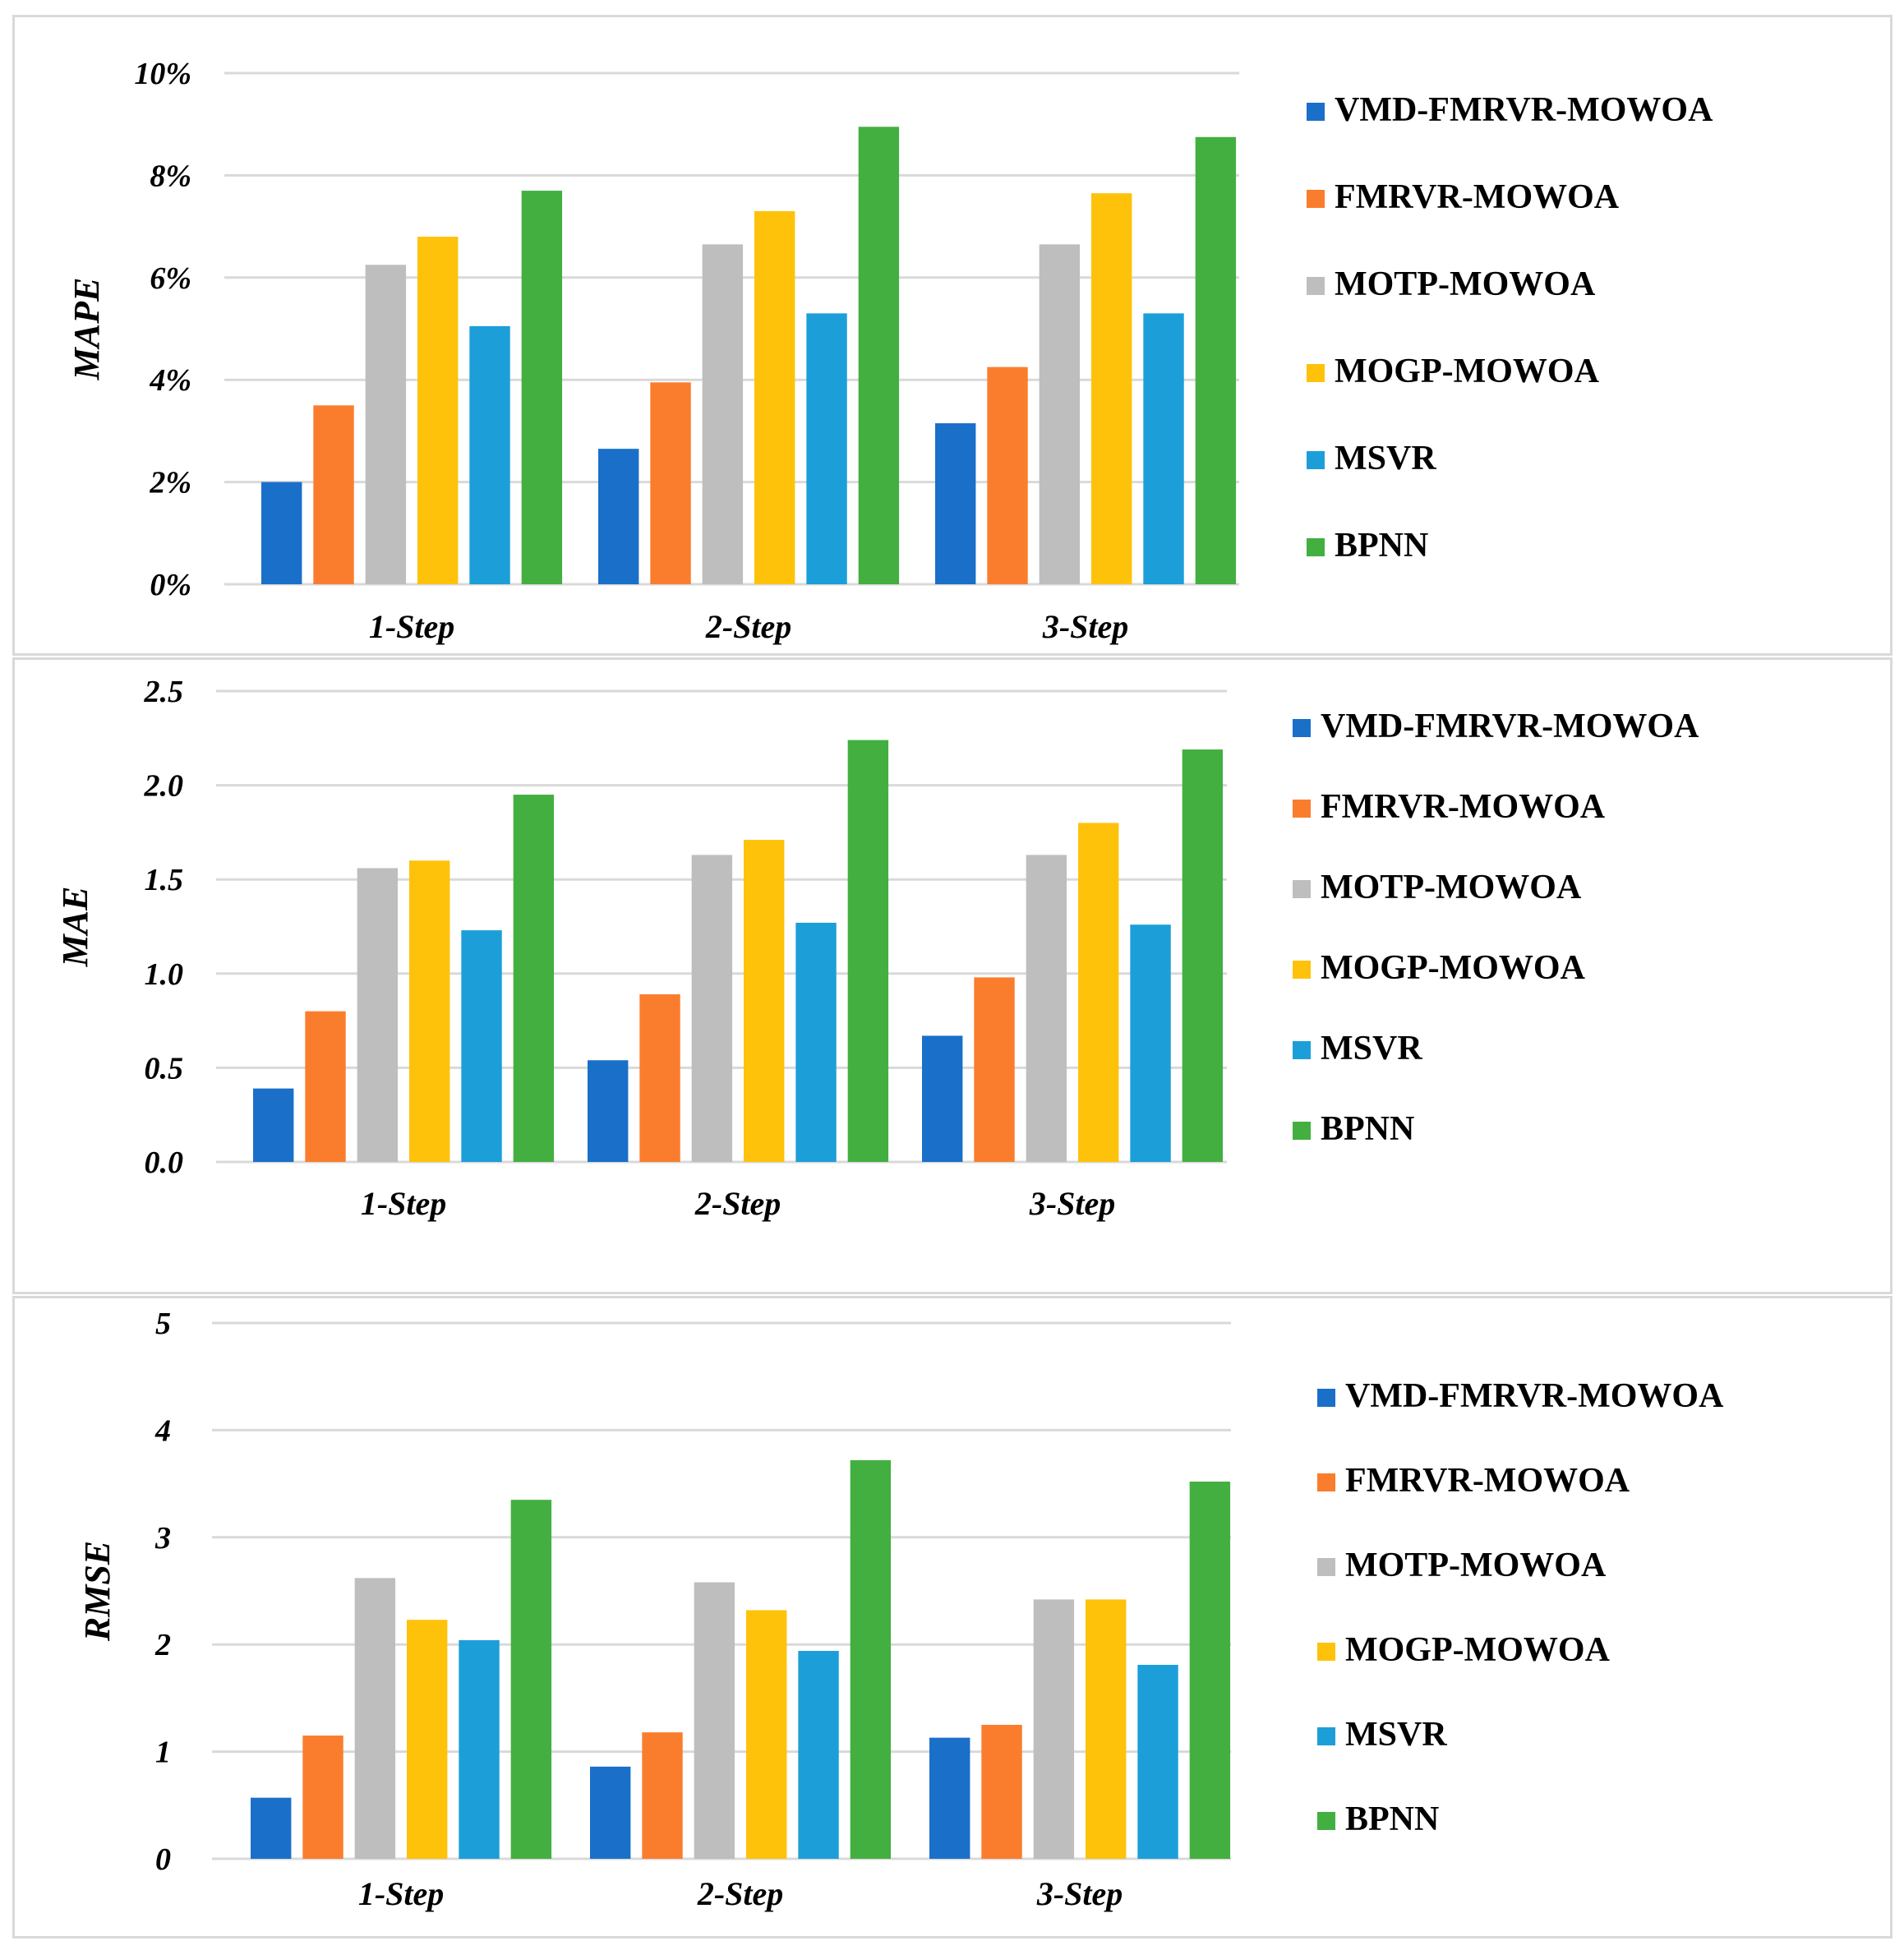  I want to click on y-tick-label: 1, so click(163, 1753).